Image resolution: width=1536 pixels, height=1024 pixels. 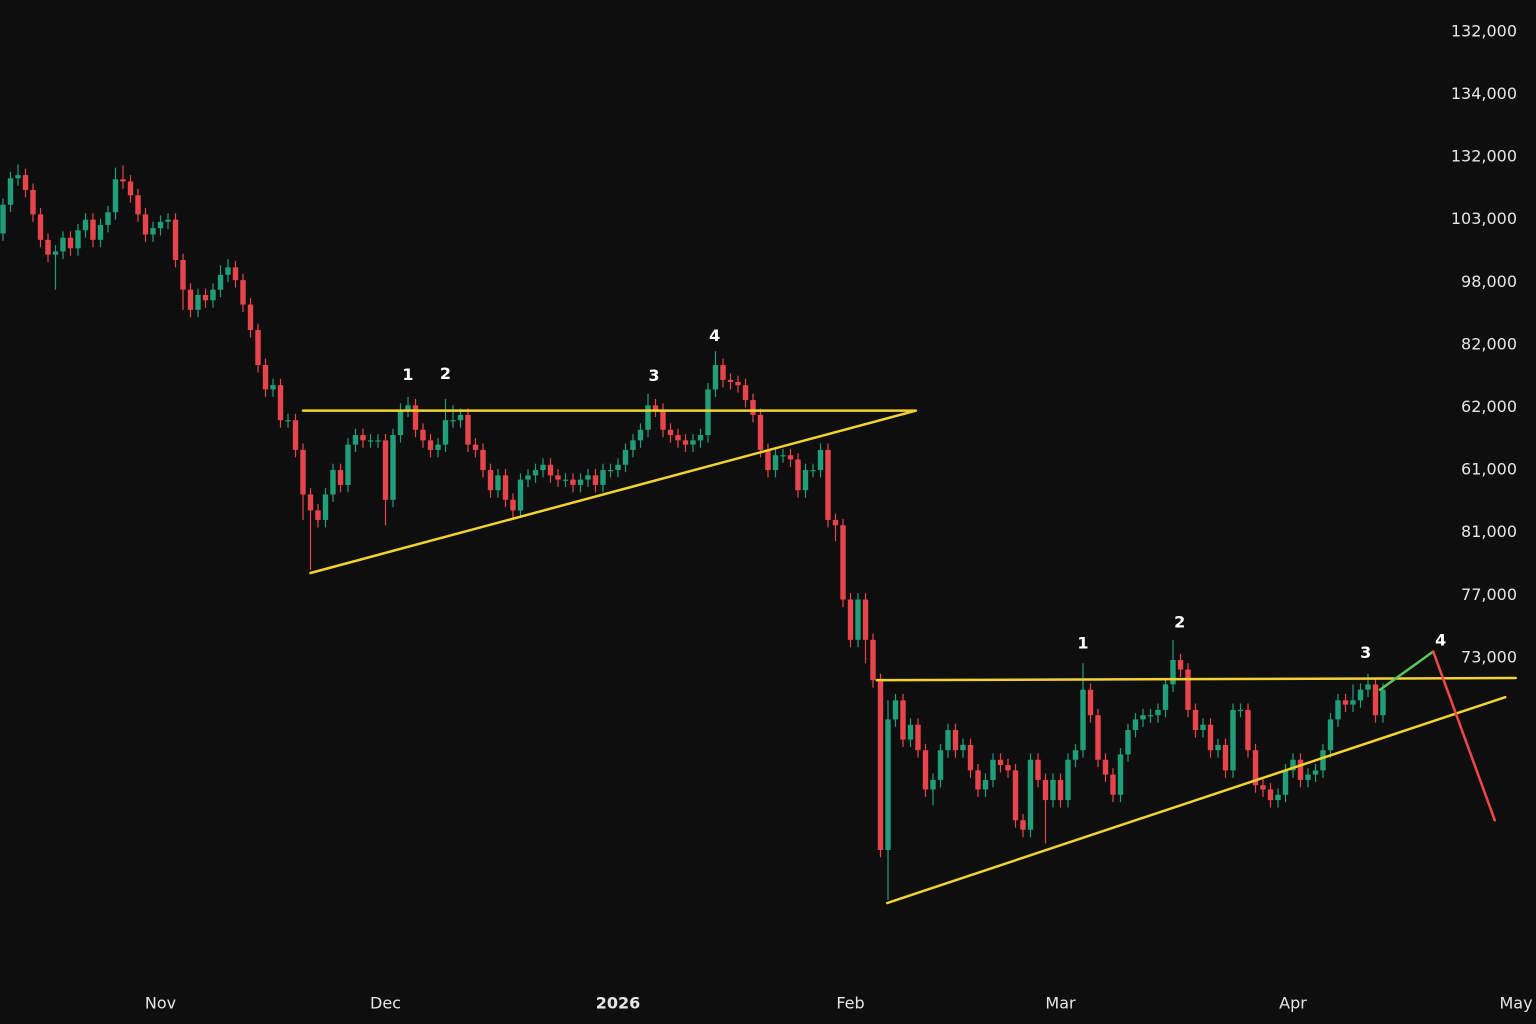 What do you see at coordinates (653, 375) in the screenshot?
I see `wave-label: 3` at bounding box center [653, 375].